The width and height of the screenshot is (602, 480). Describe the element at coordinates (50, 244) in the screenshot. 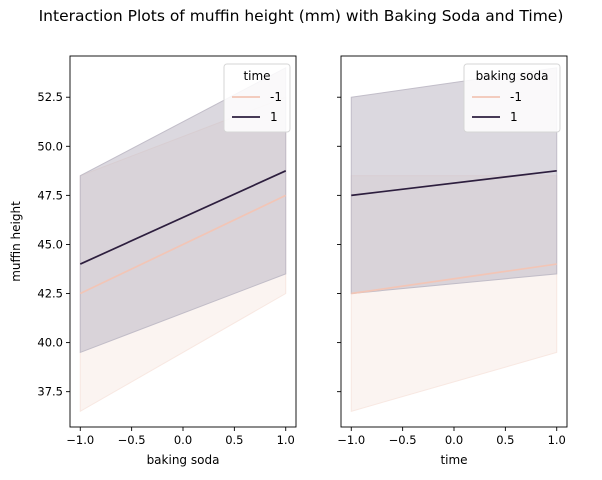

I see `y-tick-label: 45.0` at that location.